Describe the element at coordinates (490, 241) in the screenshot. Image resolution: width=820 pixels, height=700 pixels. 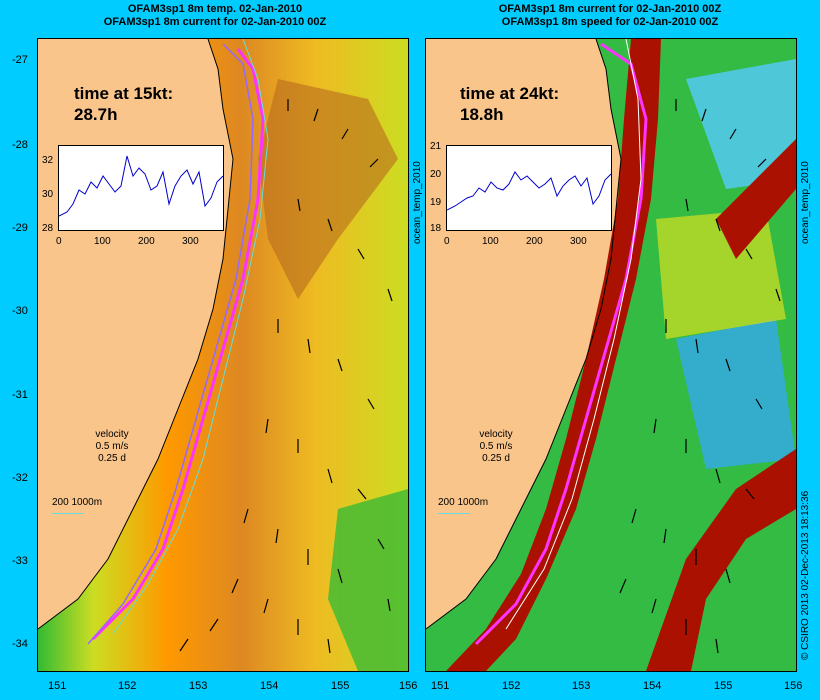
I see `right-inset-xtick: 100` at that location.